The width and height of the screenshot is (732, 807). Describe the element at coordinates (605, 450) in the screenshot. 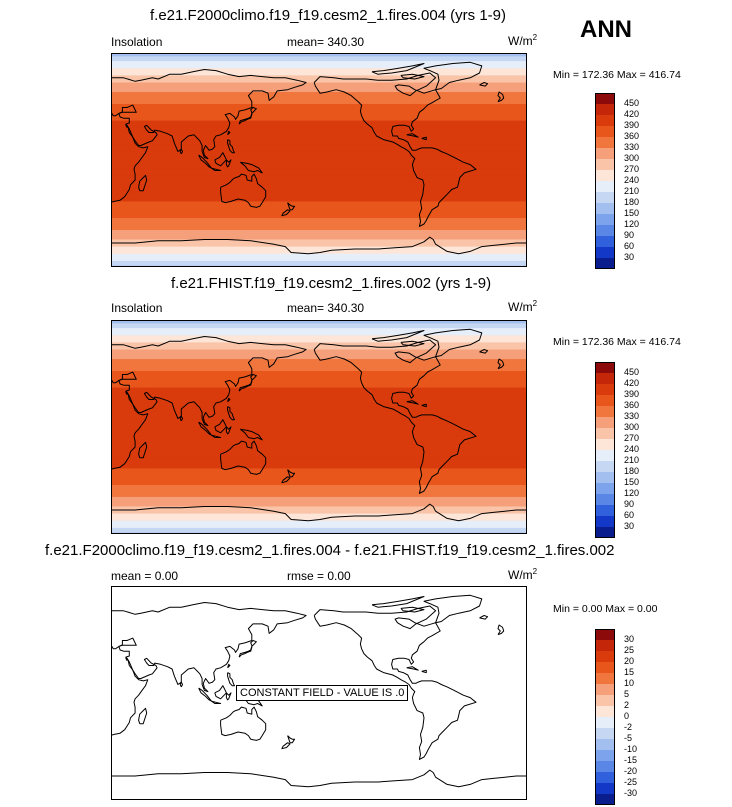

I see `panel2-colorbar` at that location.